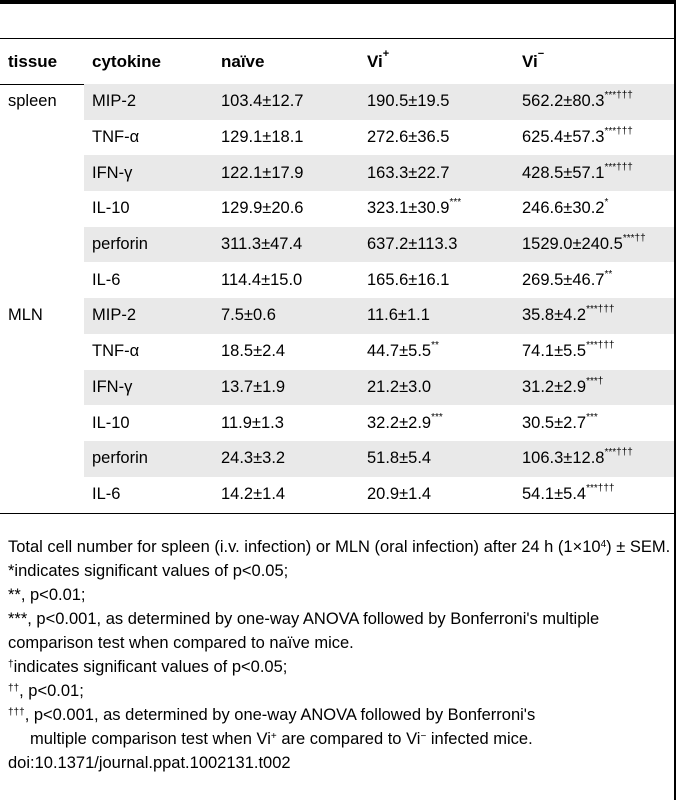 The height and width of the screenshot is (800, 676). What do you see at coordinates (436, 102) in the screenshot?
I see `cell-vi-plus: 190.5±19.5` at bounding box center [436, 102].